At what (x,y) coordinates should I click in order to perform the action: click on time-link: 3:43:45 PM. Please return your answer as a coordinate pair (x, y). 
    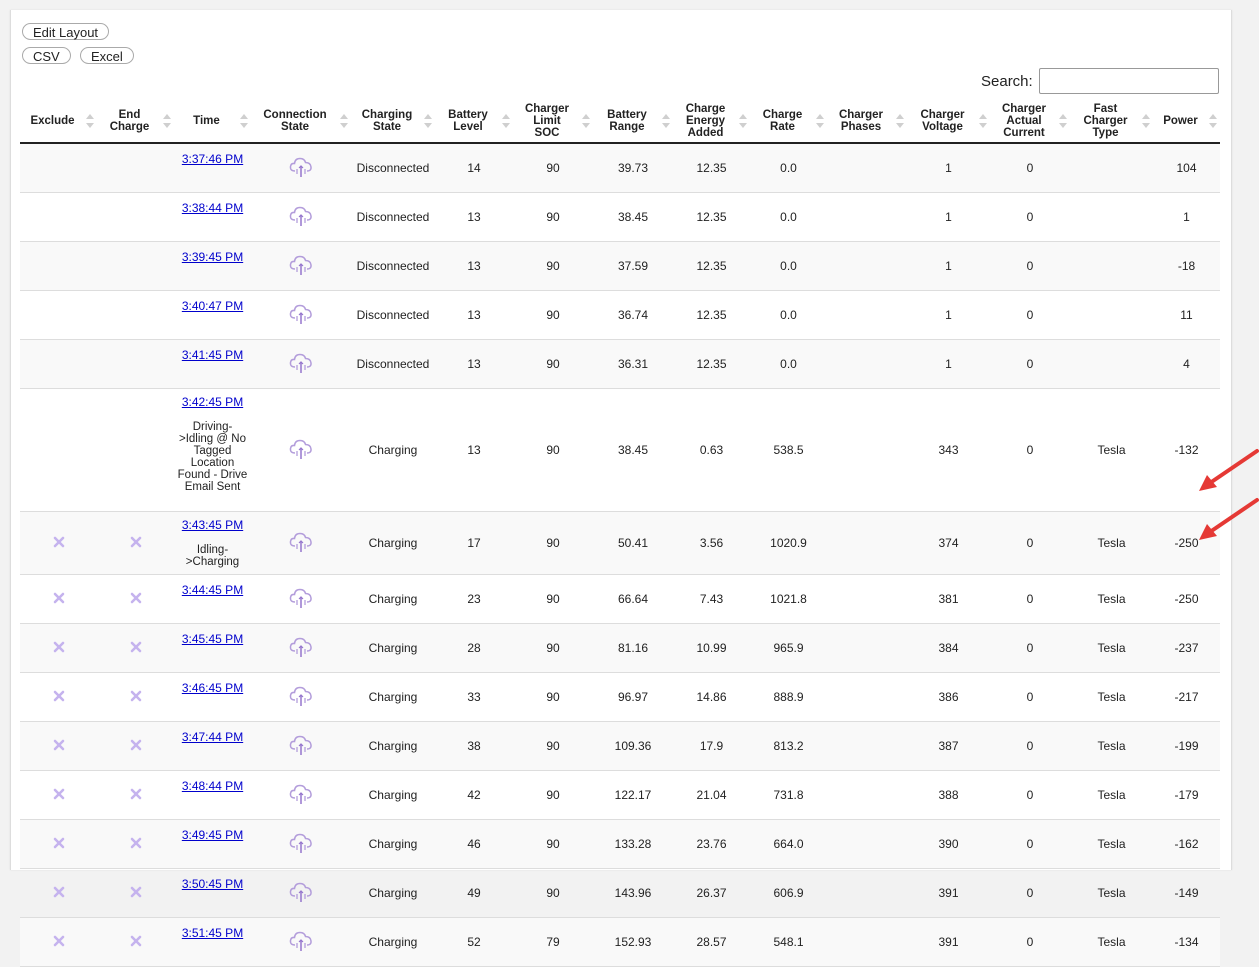
    Looking at the image, I should click on (212, 525).